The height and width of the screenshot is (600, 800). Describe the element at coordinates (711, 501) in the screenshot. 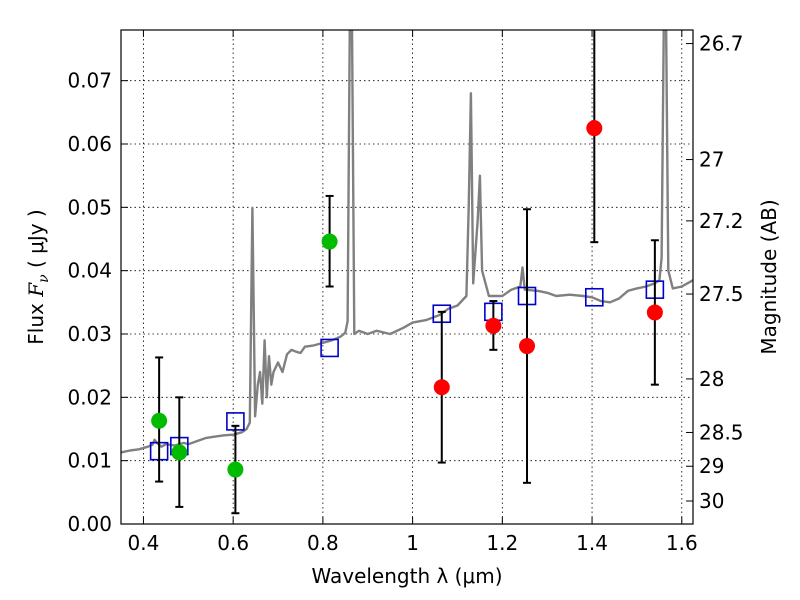

I see `y2-tick-label: 30` at that location.